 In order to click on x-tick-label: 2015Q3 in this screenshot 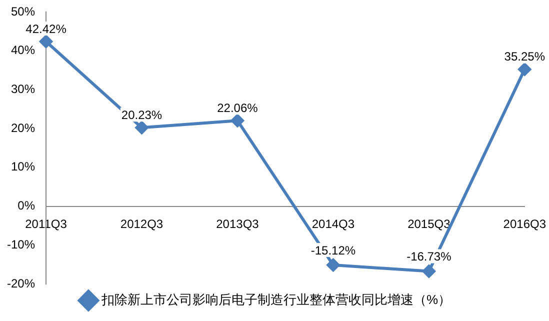, I will do `click(429, 223)`.